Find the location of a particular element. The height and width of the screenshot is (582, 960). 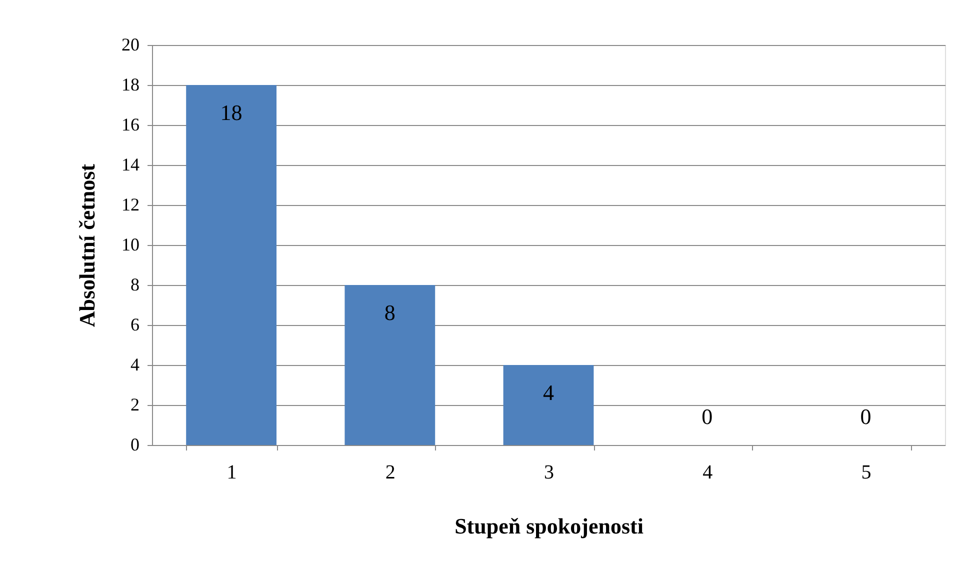

y-tick-label: 0 is located at coordinates (135, 444).